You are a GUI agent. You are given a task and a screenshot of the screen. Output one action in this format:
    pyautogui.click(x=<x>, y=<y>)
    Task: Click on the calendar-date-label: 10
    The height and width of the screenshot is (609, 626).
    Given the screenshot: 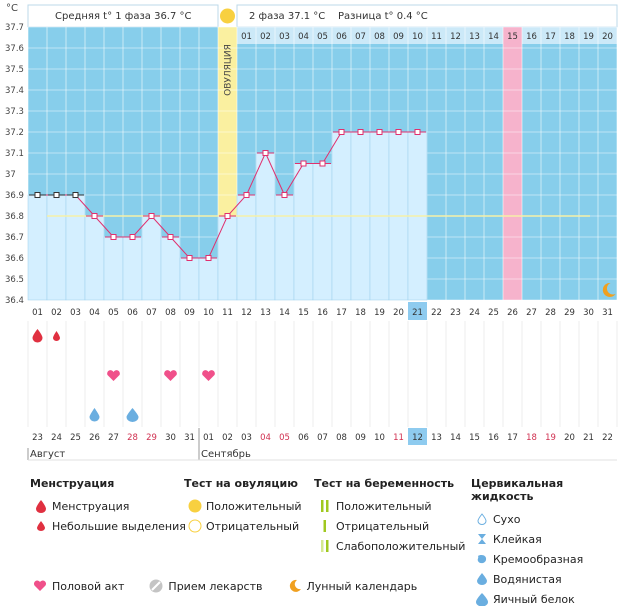 What is the action you would take?
    pyautogui.click(x=379, y=438)
    